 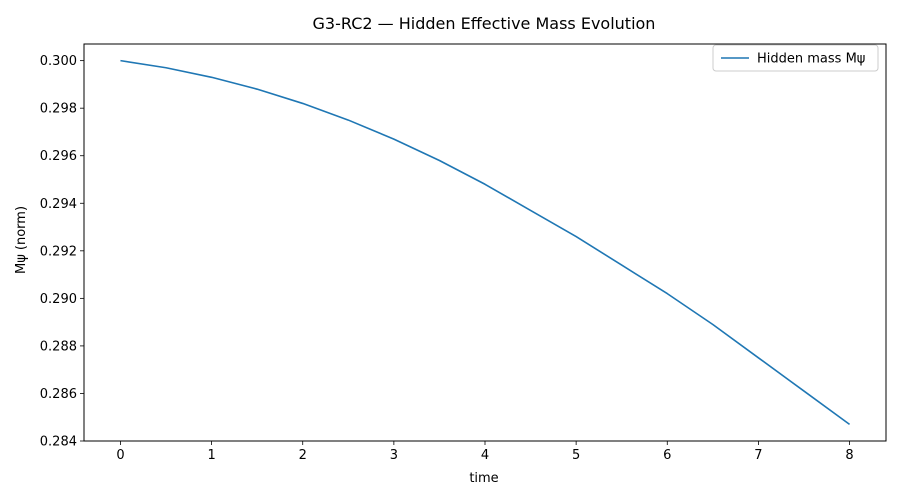 I want to click on legend: Hidden mass Mψ, so click(x=795, y=58).